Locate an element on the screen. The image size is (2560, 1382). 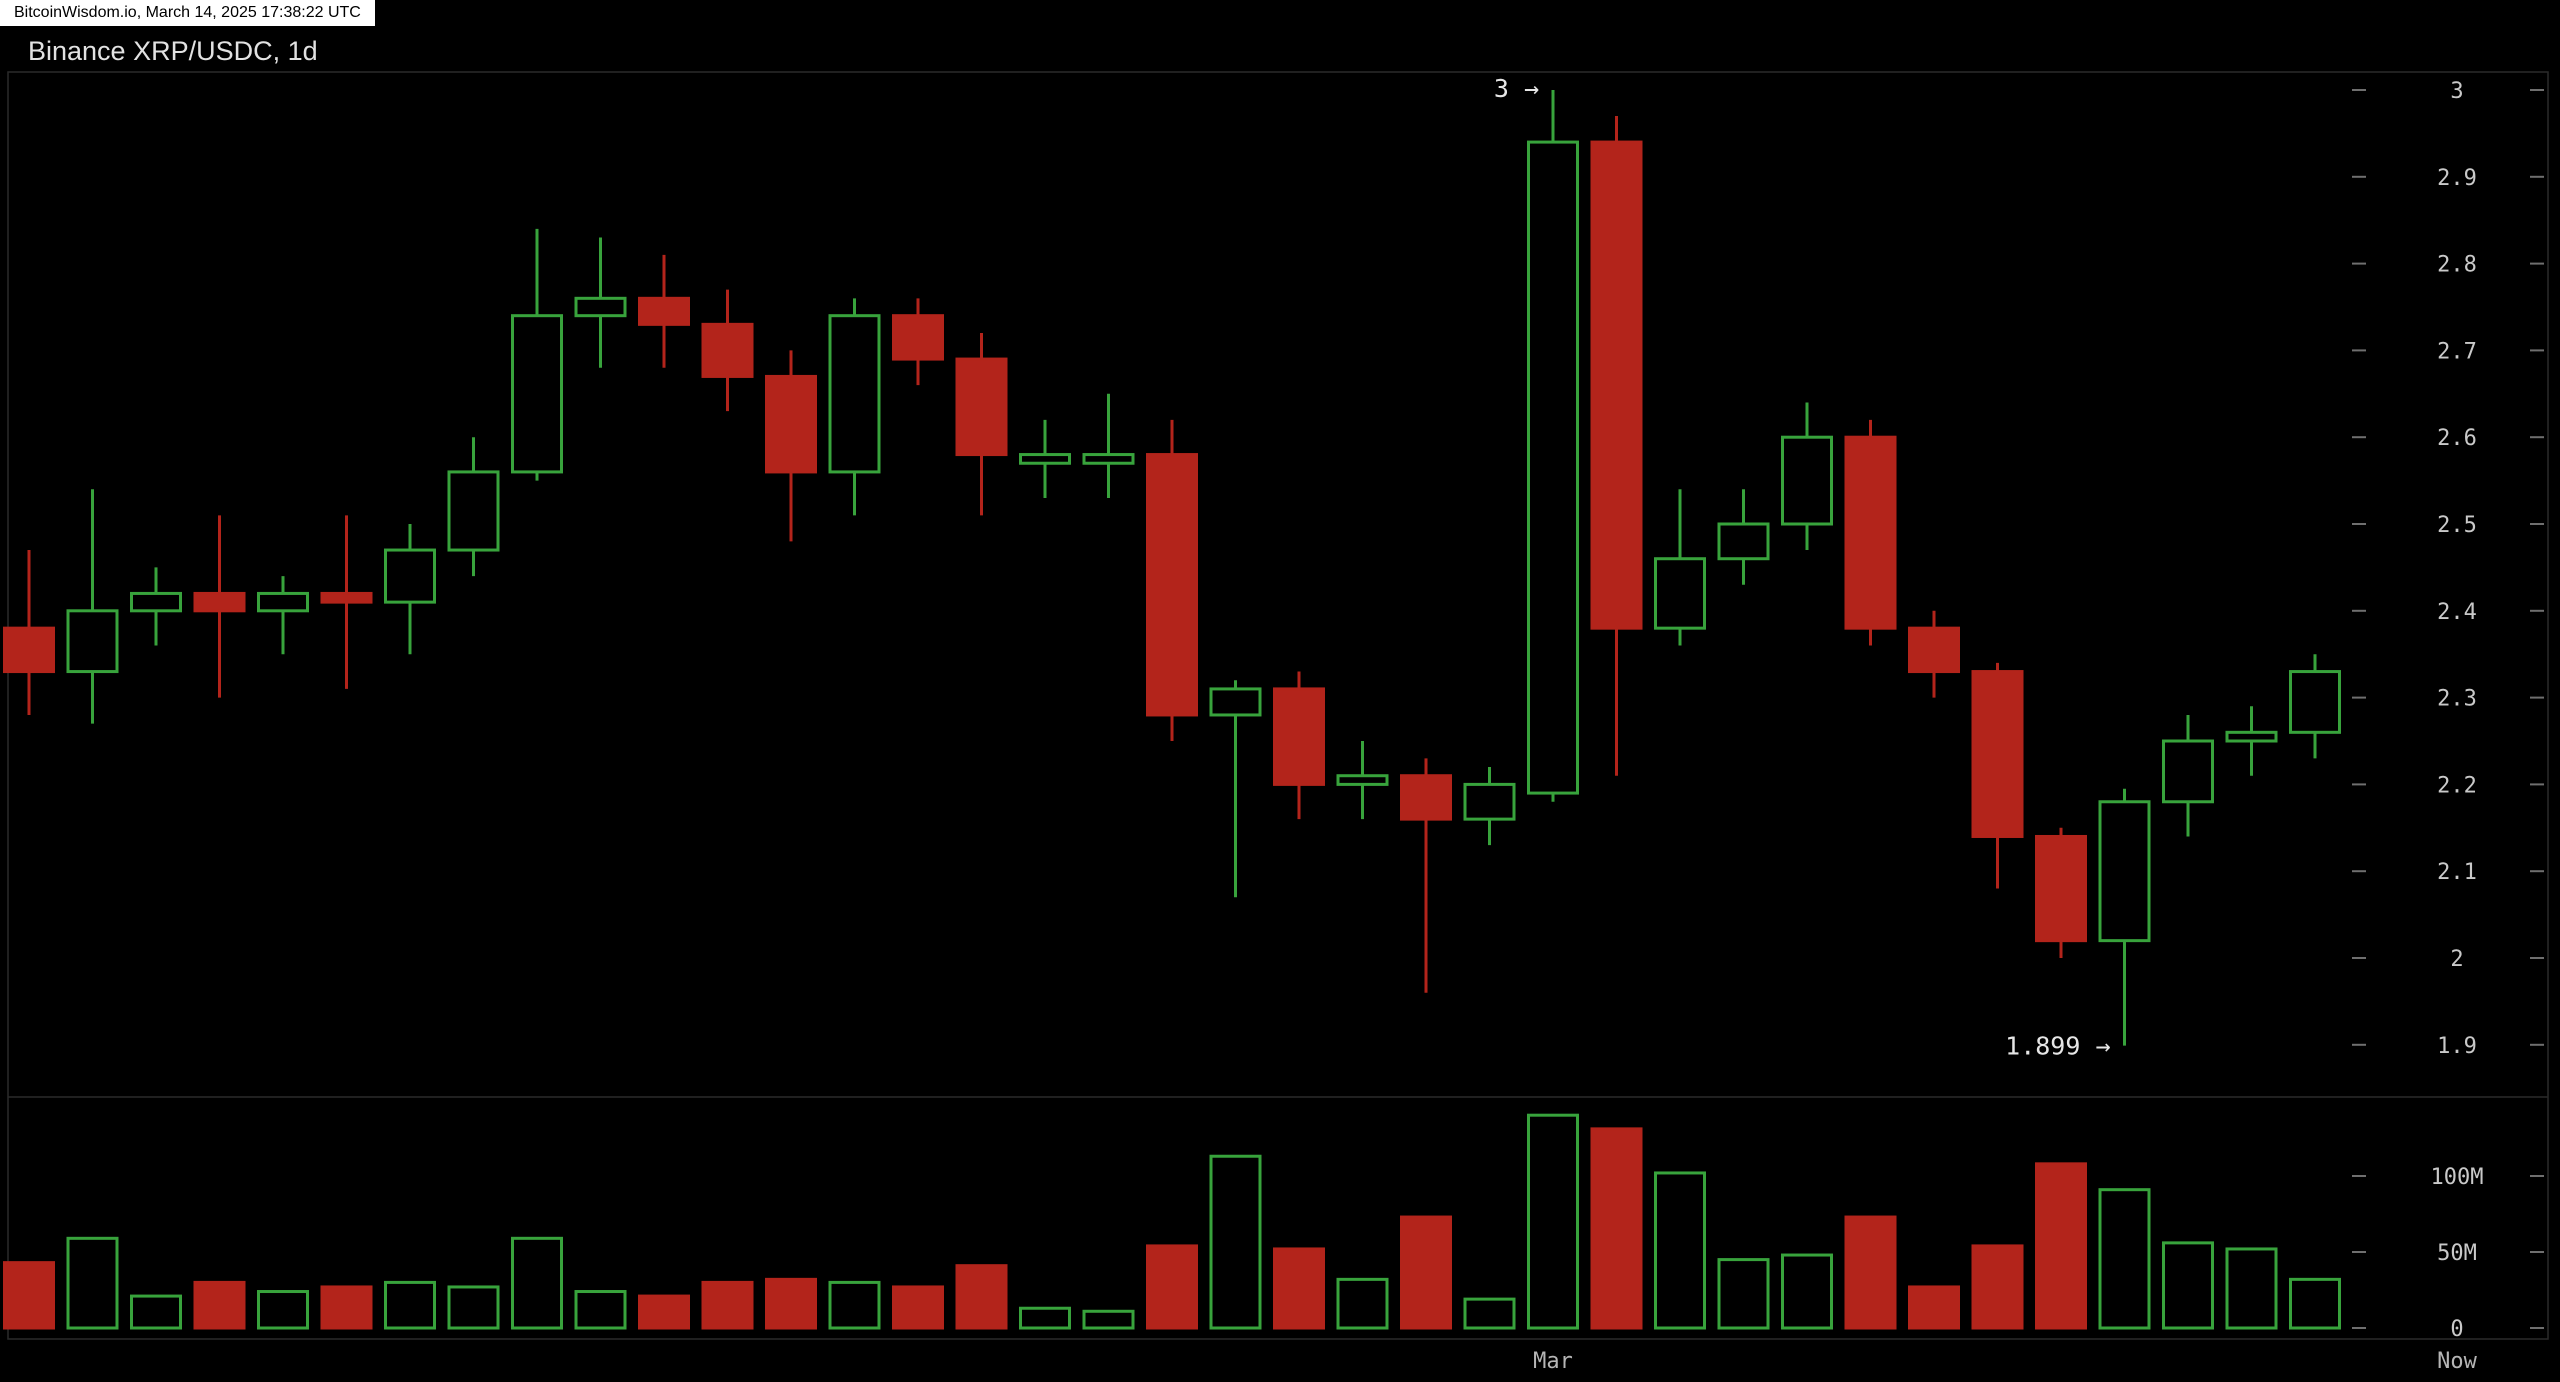
price-axis-label: 2.8 is located at coordinates (2457, 265).